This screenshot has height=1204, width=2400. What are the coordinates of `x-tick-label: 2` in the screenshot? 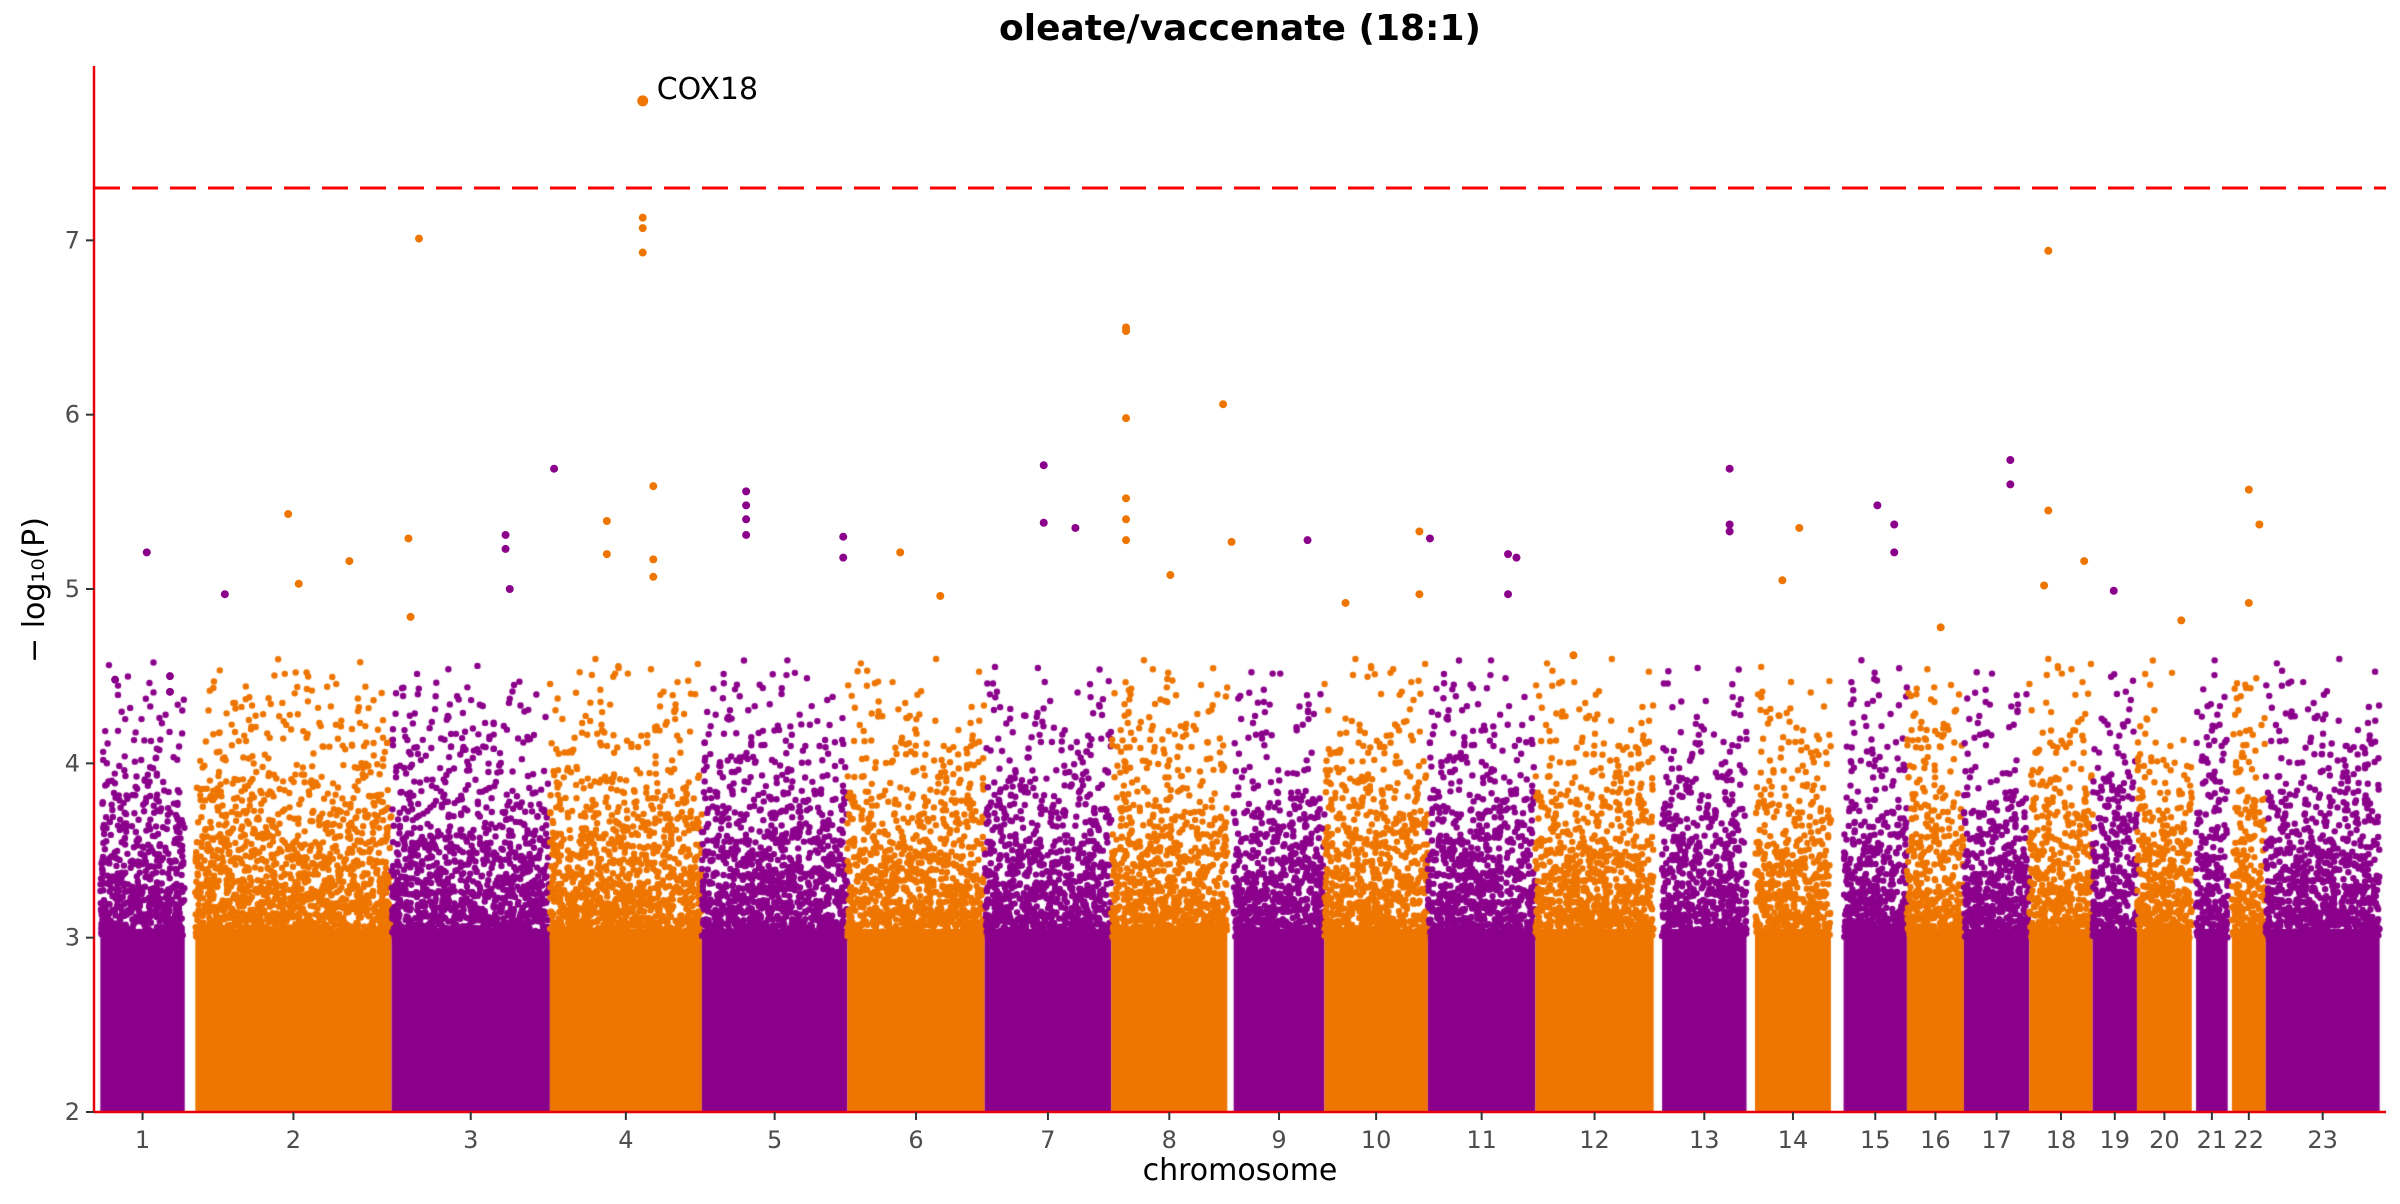 It's located at (293, 1140).